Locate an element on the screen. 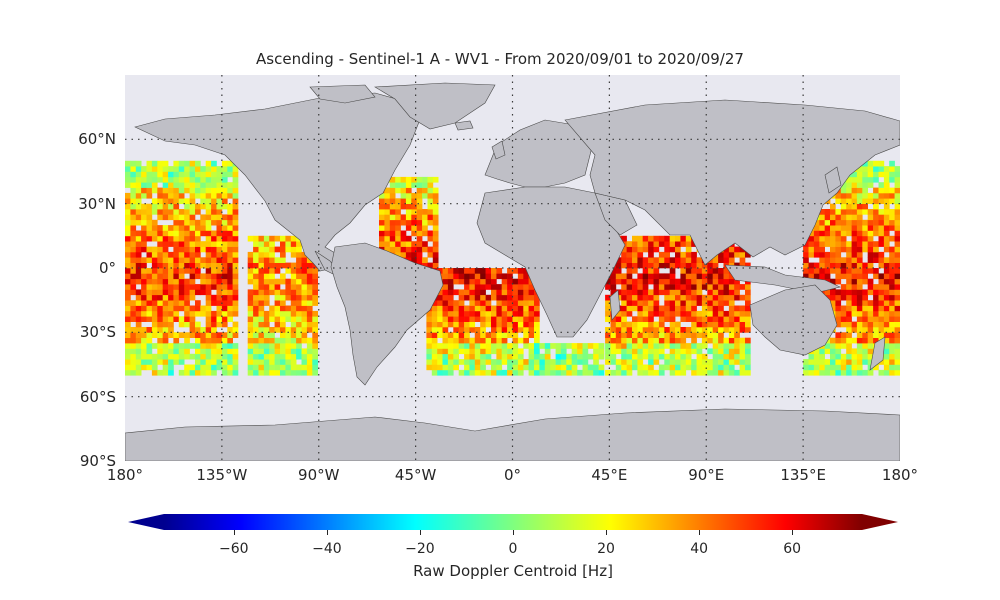  colorbar-tick-mark is located at coordinates (700, 532).